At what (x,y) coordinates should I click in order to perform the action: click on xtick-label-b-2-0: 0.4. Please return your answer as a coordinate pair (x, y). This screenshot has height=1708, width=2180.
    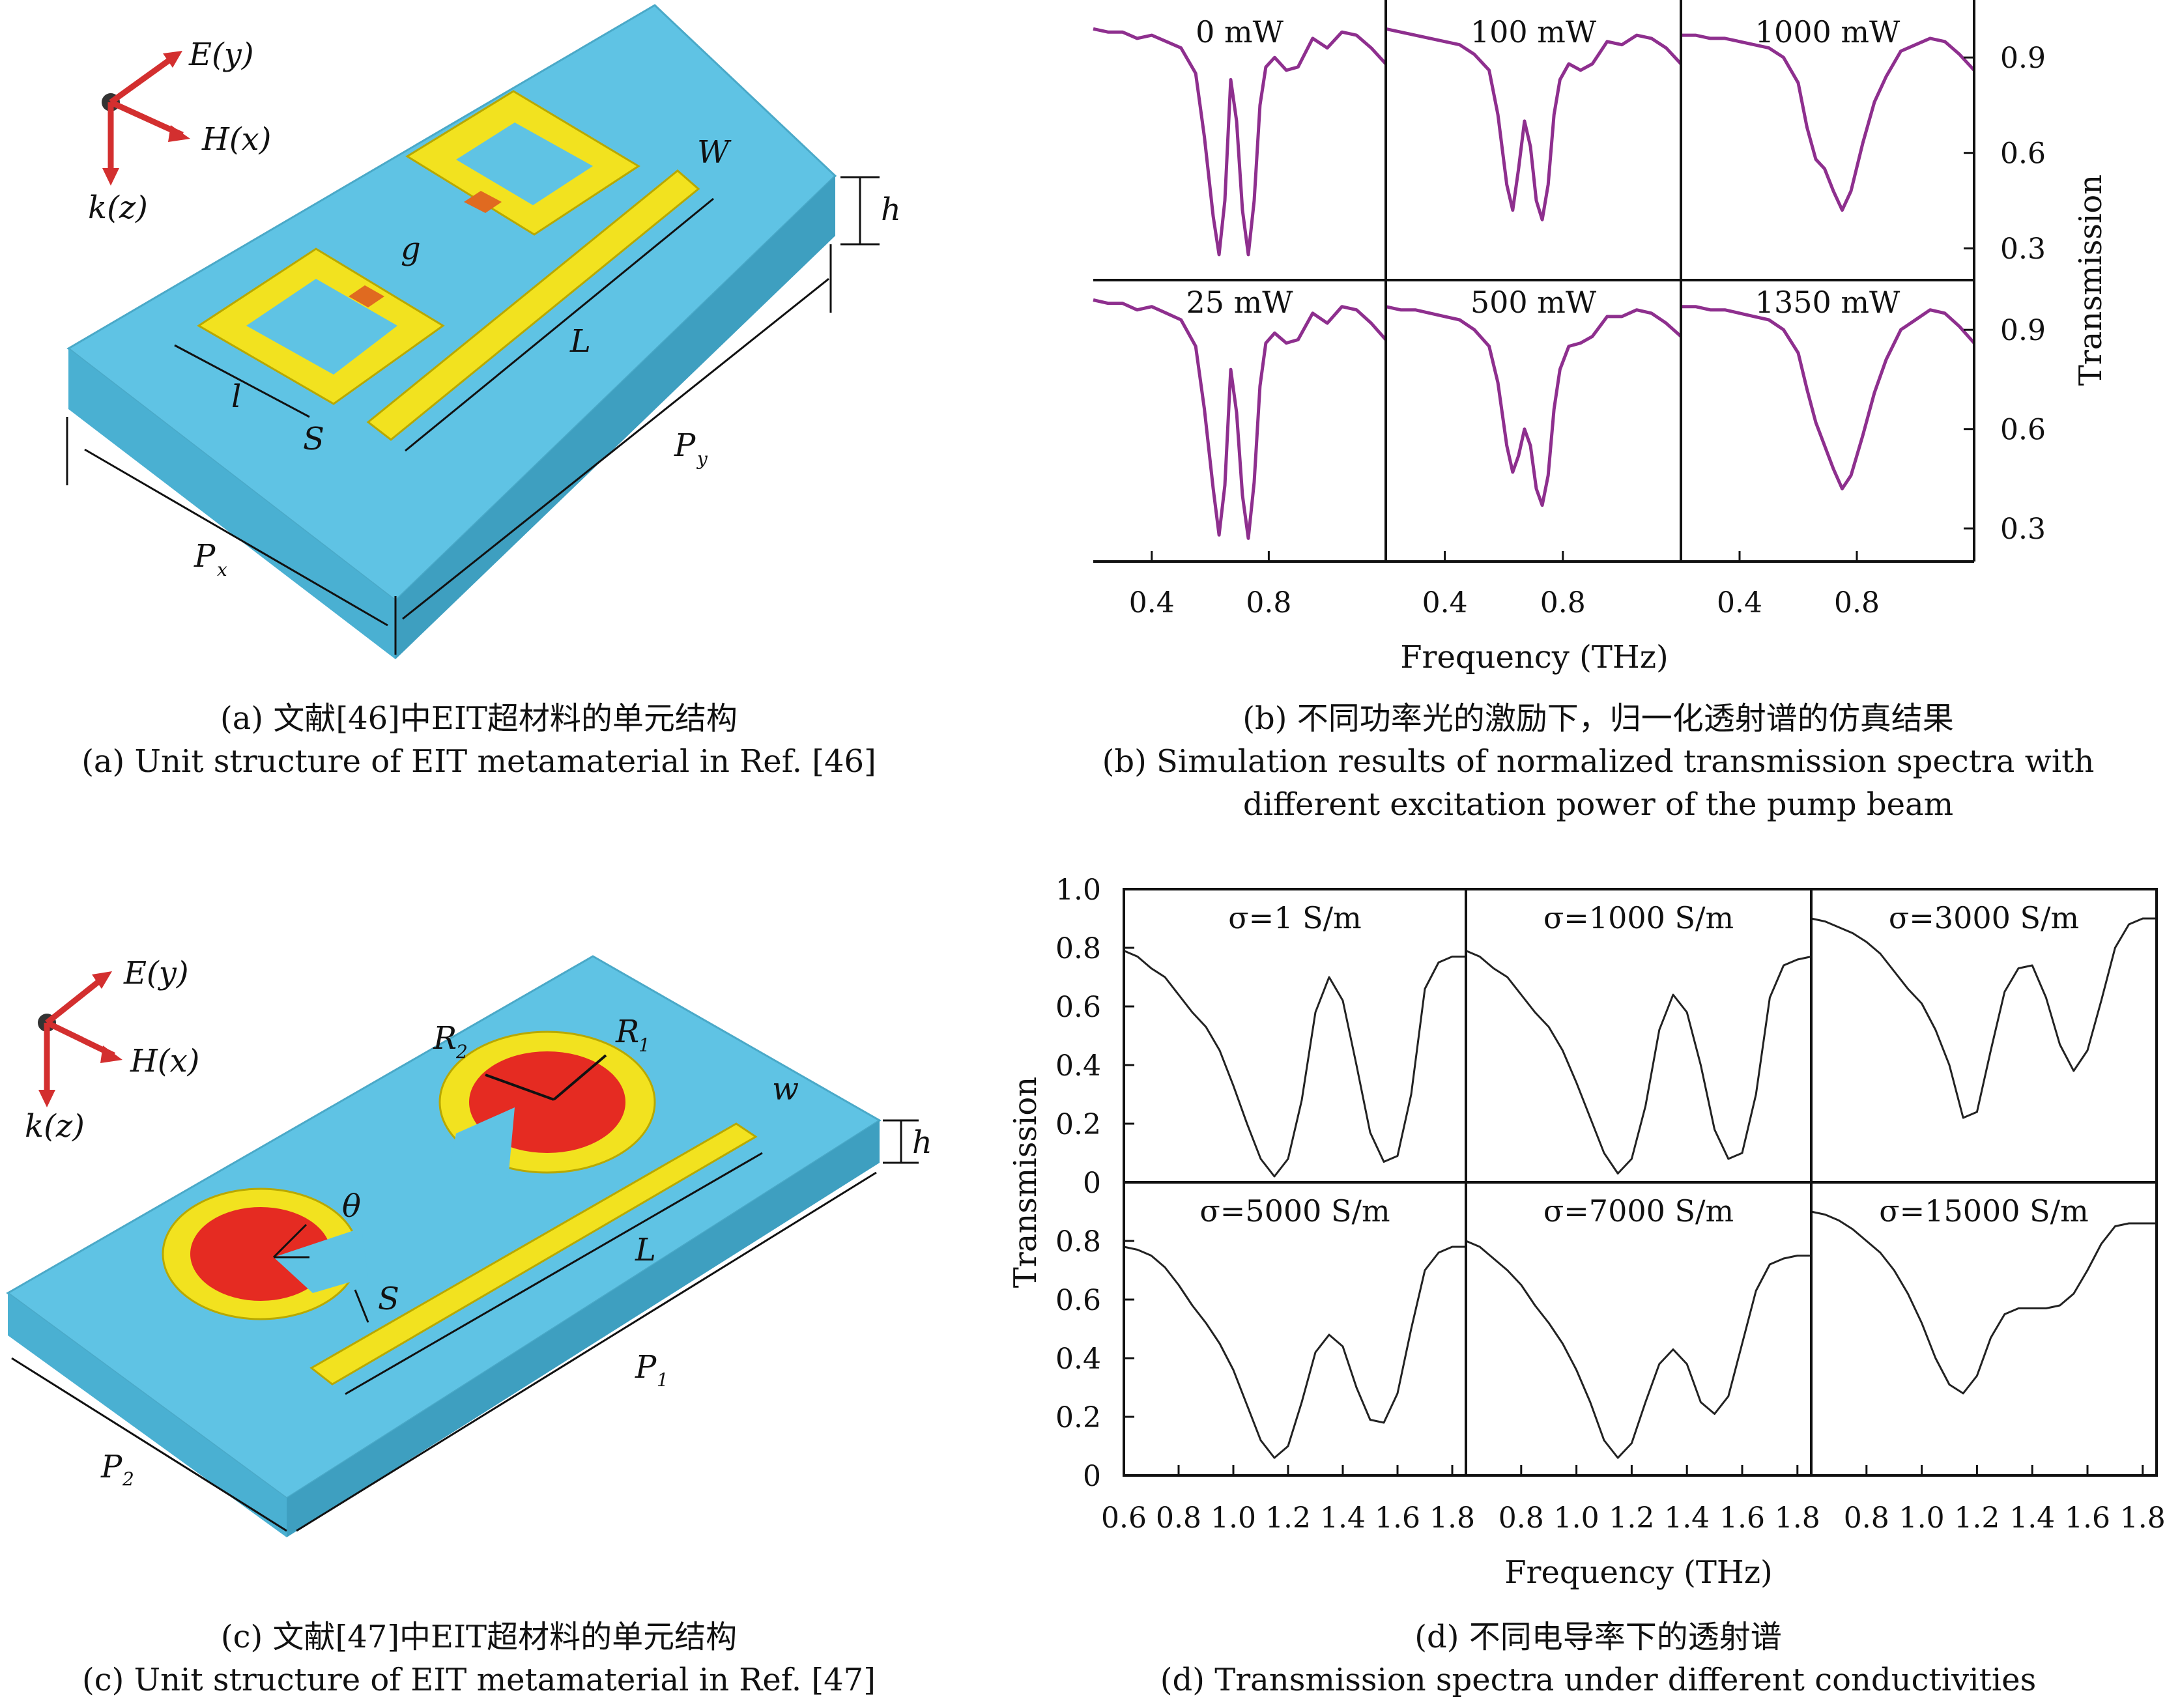
    Looking at the image, I should click on (1740, 603).